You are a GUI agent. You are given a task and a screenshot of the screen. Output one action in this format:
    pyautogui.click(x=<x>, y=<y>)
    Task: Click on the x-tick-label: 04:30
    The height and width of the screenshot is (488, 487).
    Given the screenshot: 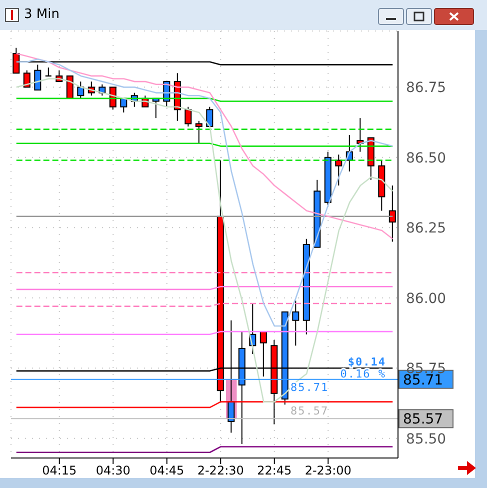 What is the action you would take?
    pyautogui.click(x=113, y=471)
    